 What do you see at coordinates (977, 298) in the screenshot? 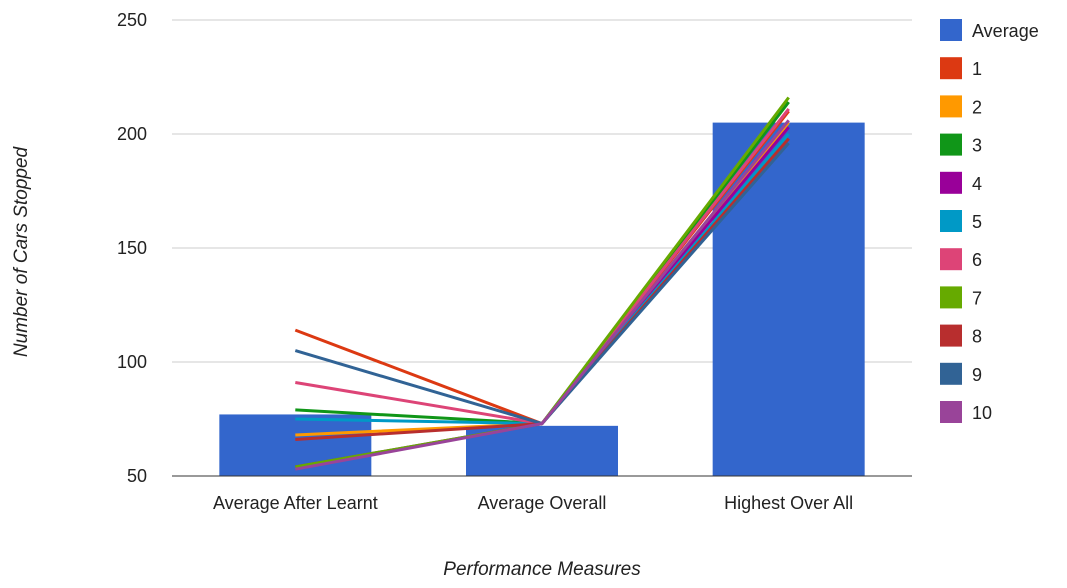
I see `legend-label: 7` at bounding box center [977, 298].